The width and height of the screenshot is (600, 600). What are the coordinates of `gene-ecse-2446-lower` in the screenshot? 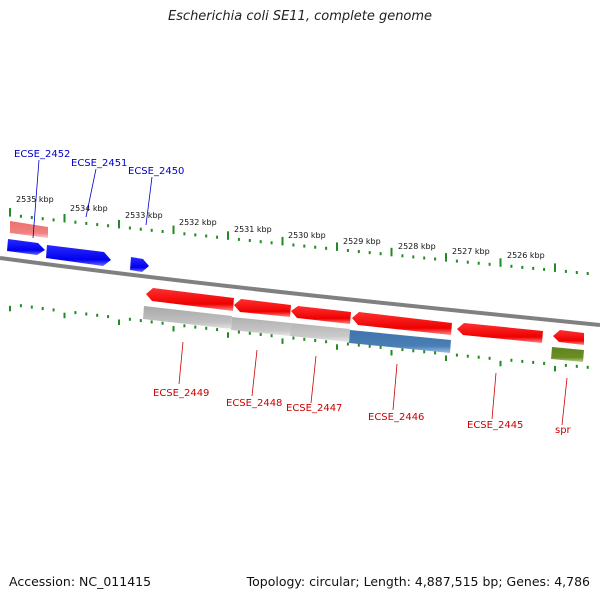 It's located at (400, 341).